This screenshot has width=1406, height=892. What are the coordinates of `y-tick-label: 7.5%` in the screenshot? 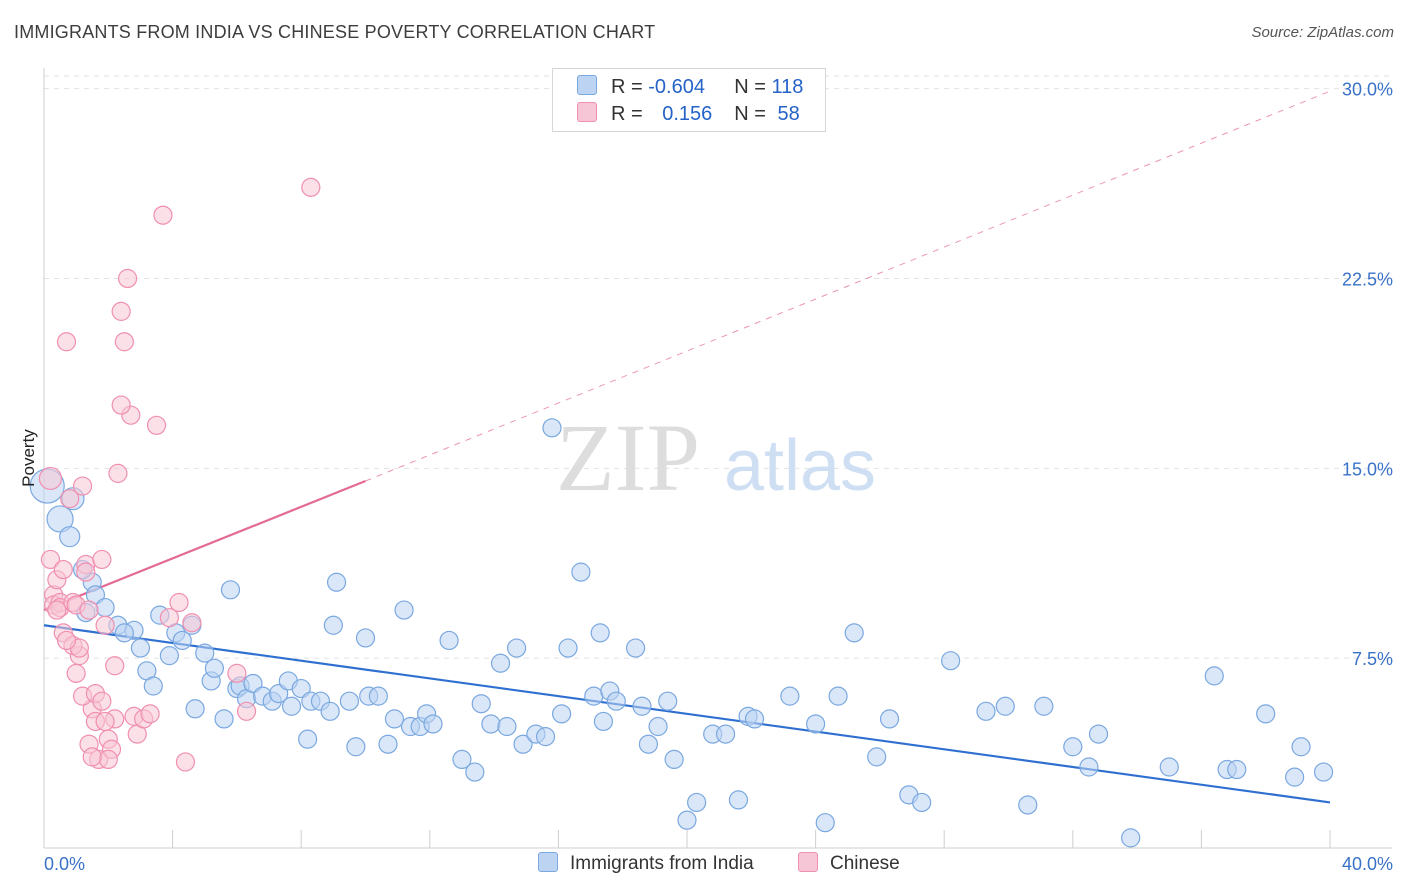 It's located at (1372, 659).